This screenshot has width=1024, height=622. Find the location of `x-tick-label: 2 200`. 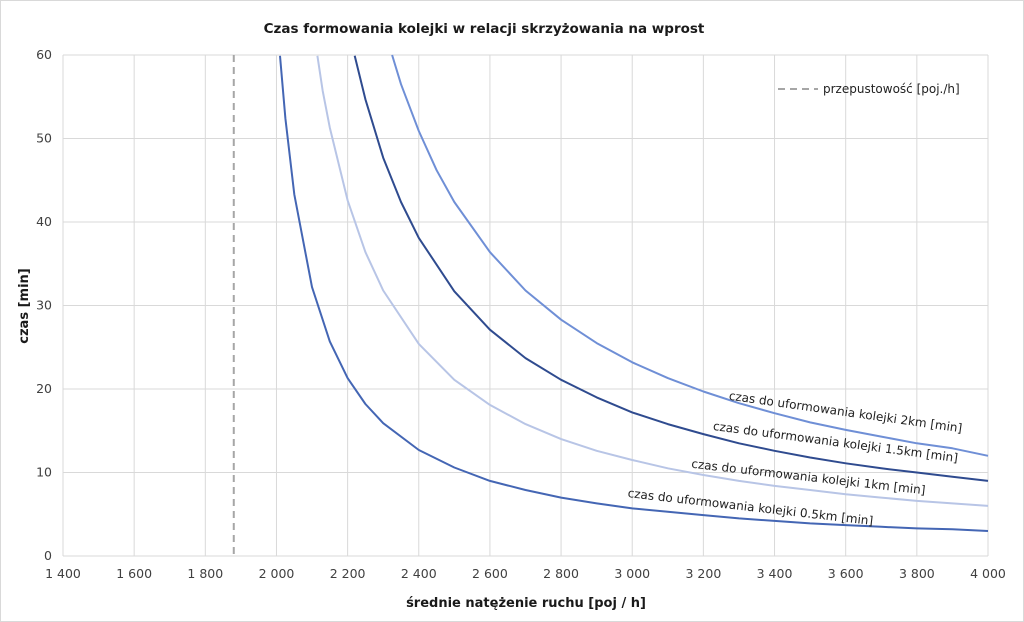

x-tick-label: 2 200 is located at coordinates (348, 573).